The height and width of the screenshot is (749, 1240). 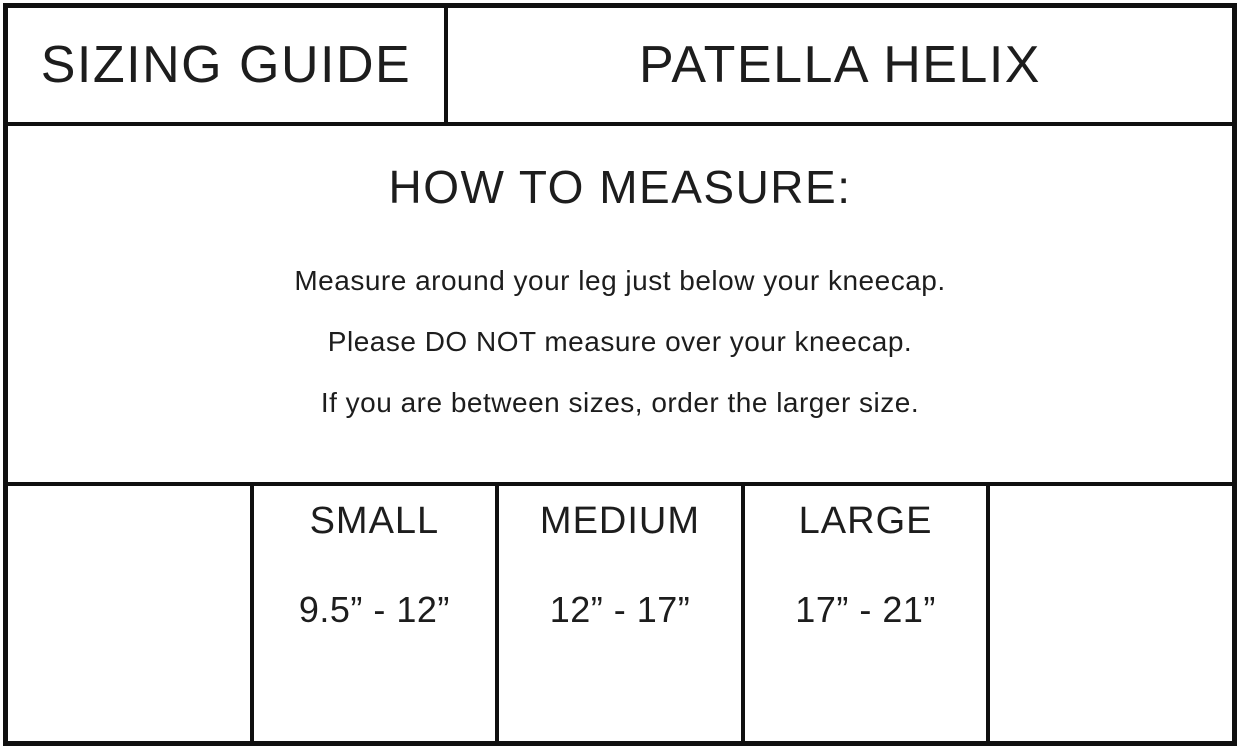 I want to click on size-cell-large: LARGE 17” - 21”, so click(x=868, y=613).